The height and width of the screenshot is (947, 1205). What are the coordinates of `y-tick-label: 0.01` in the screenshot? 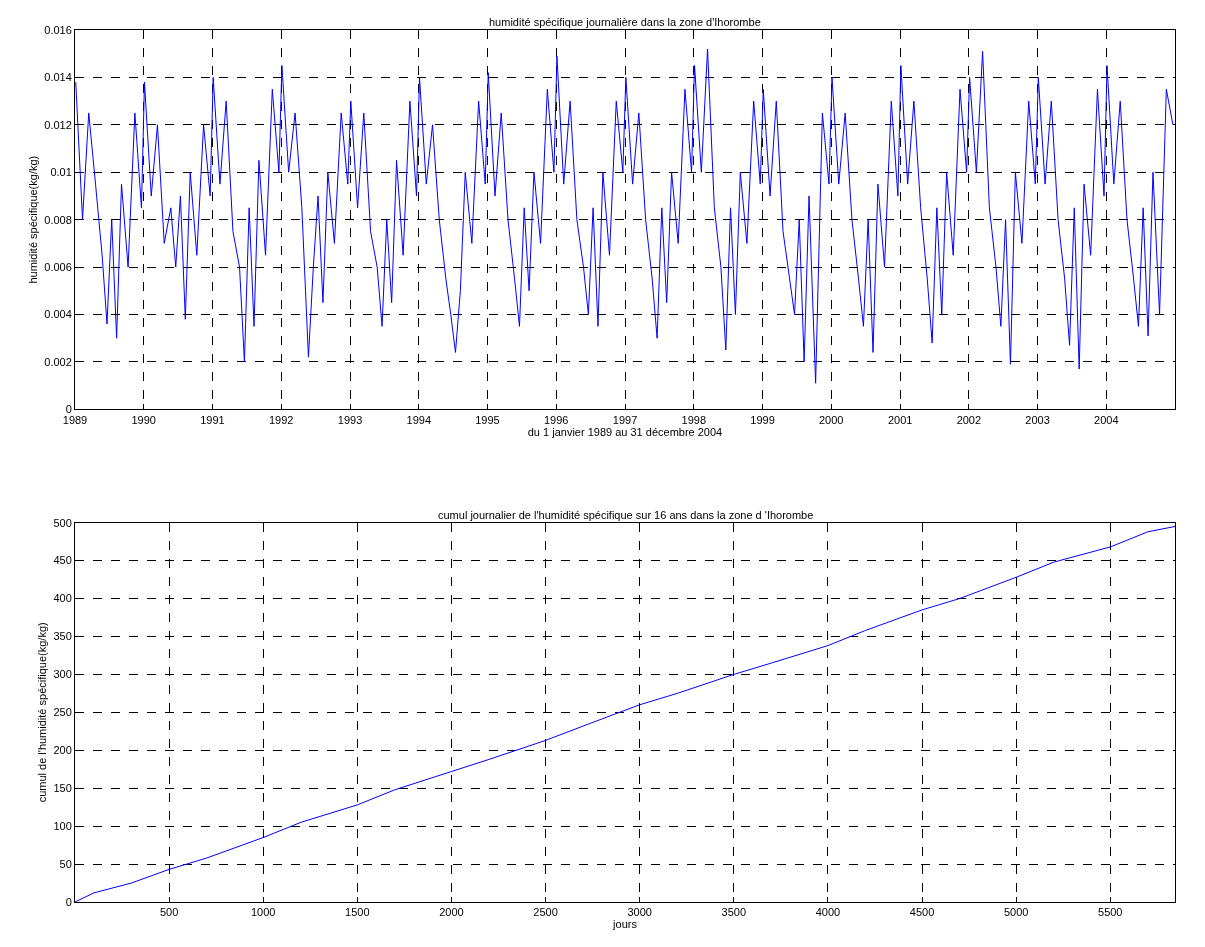 It's located at (61, 172).